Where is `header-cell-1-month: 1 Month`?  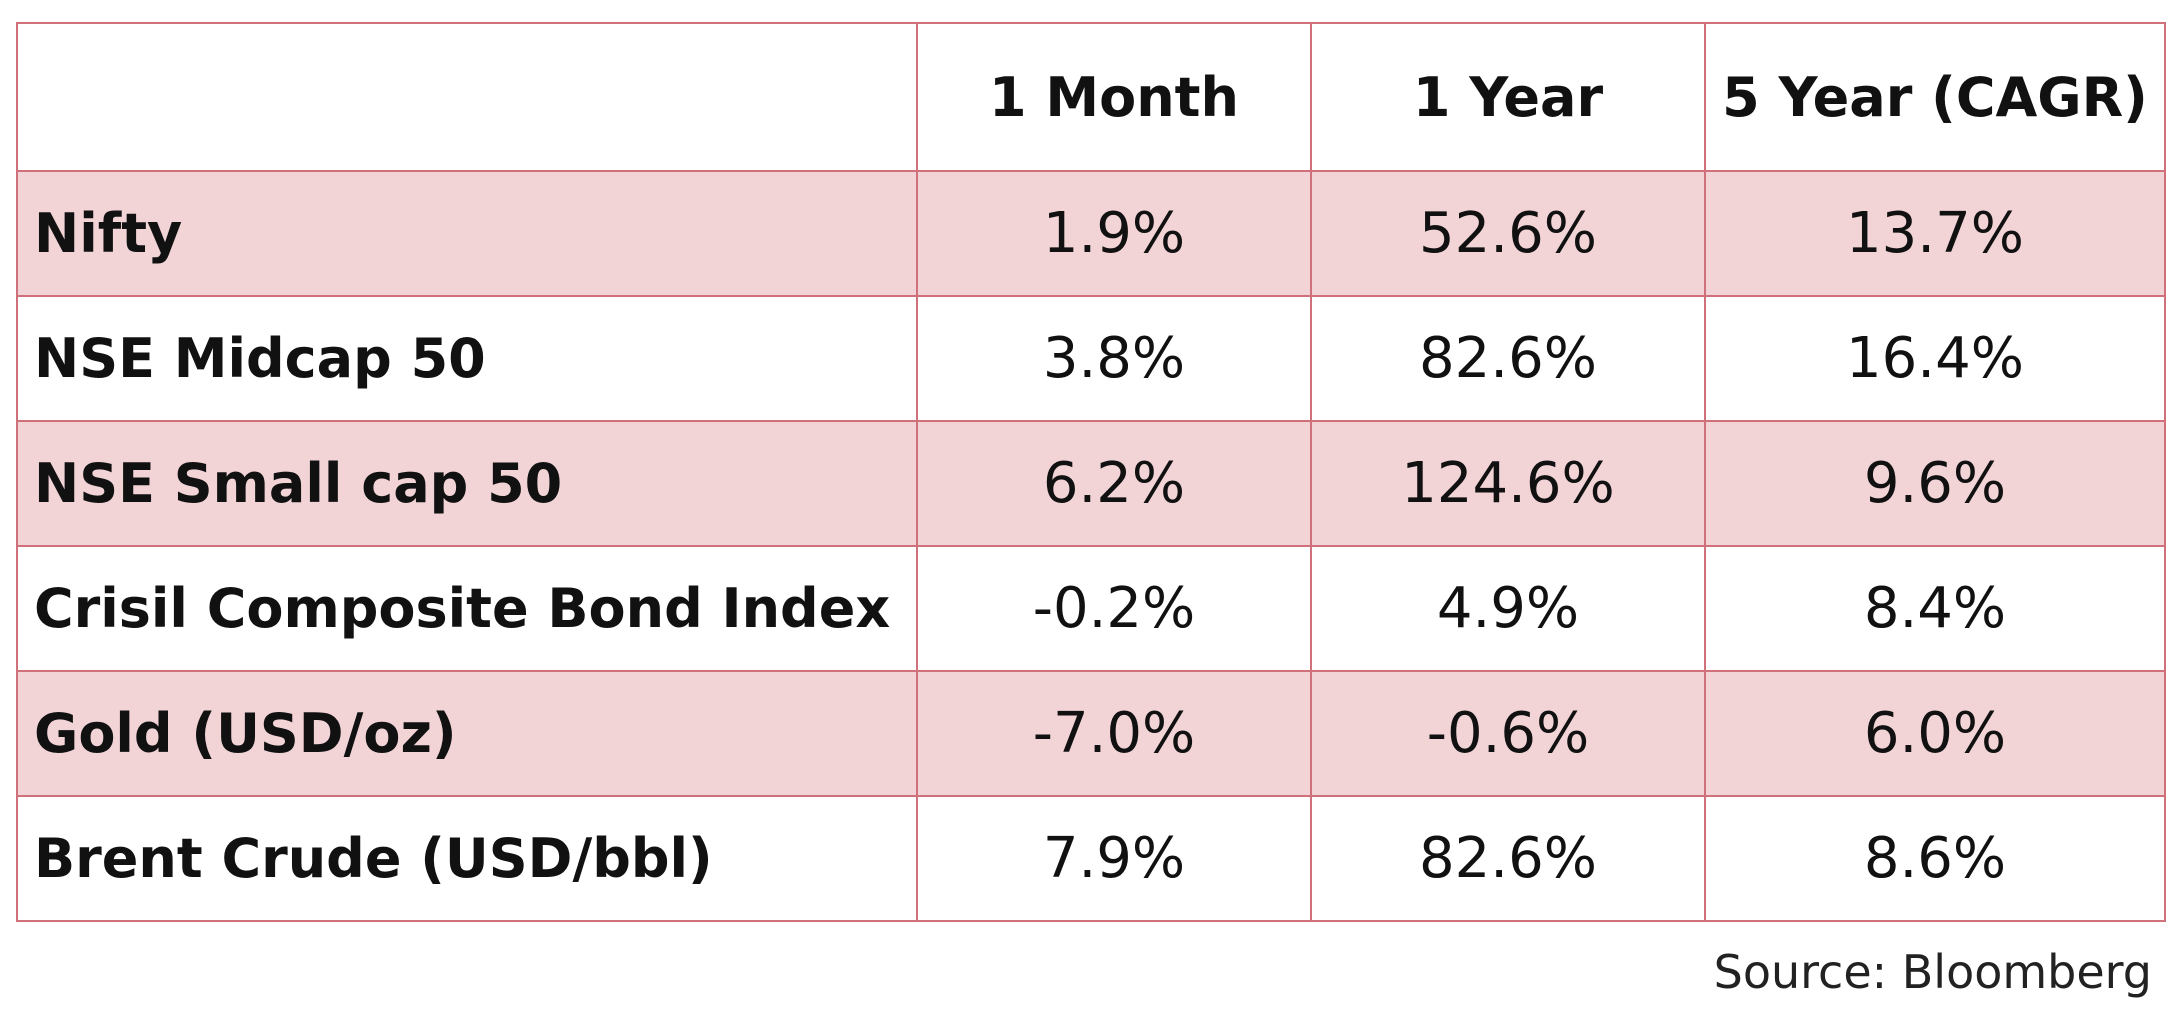
header-cell-1-month: 1 Month is located at coordinates (1114, 97).